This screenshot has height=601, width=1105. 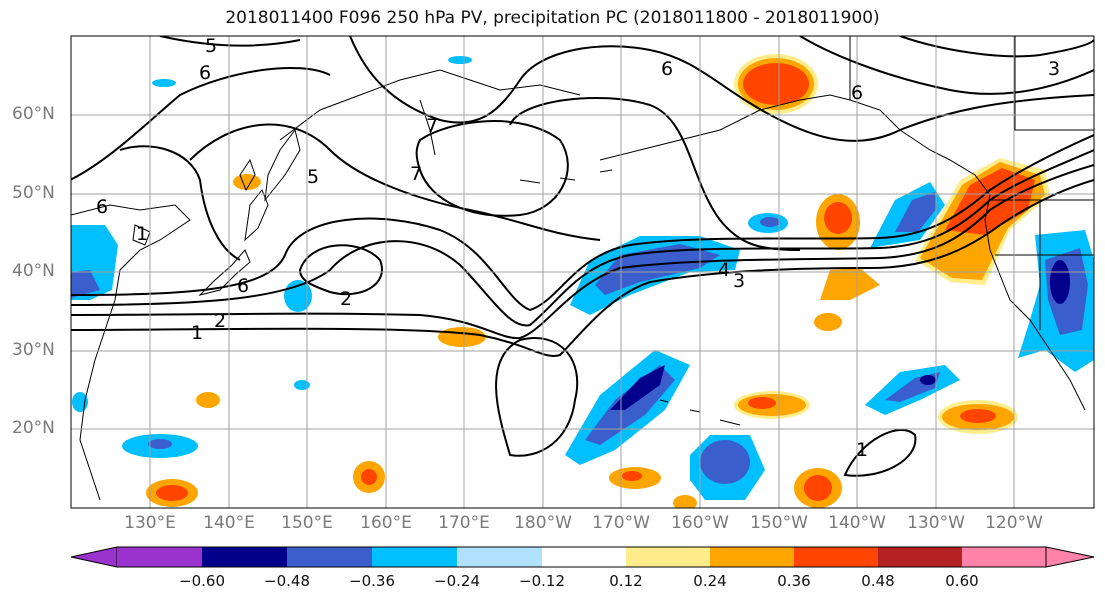 What do you see at coordinates (857, 523) in the screenshot?
I see `lon-label: 140°W` at bounding box center [857, 523].